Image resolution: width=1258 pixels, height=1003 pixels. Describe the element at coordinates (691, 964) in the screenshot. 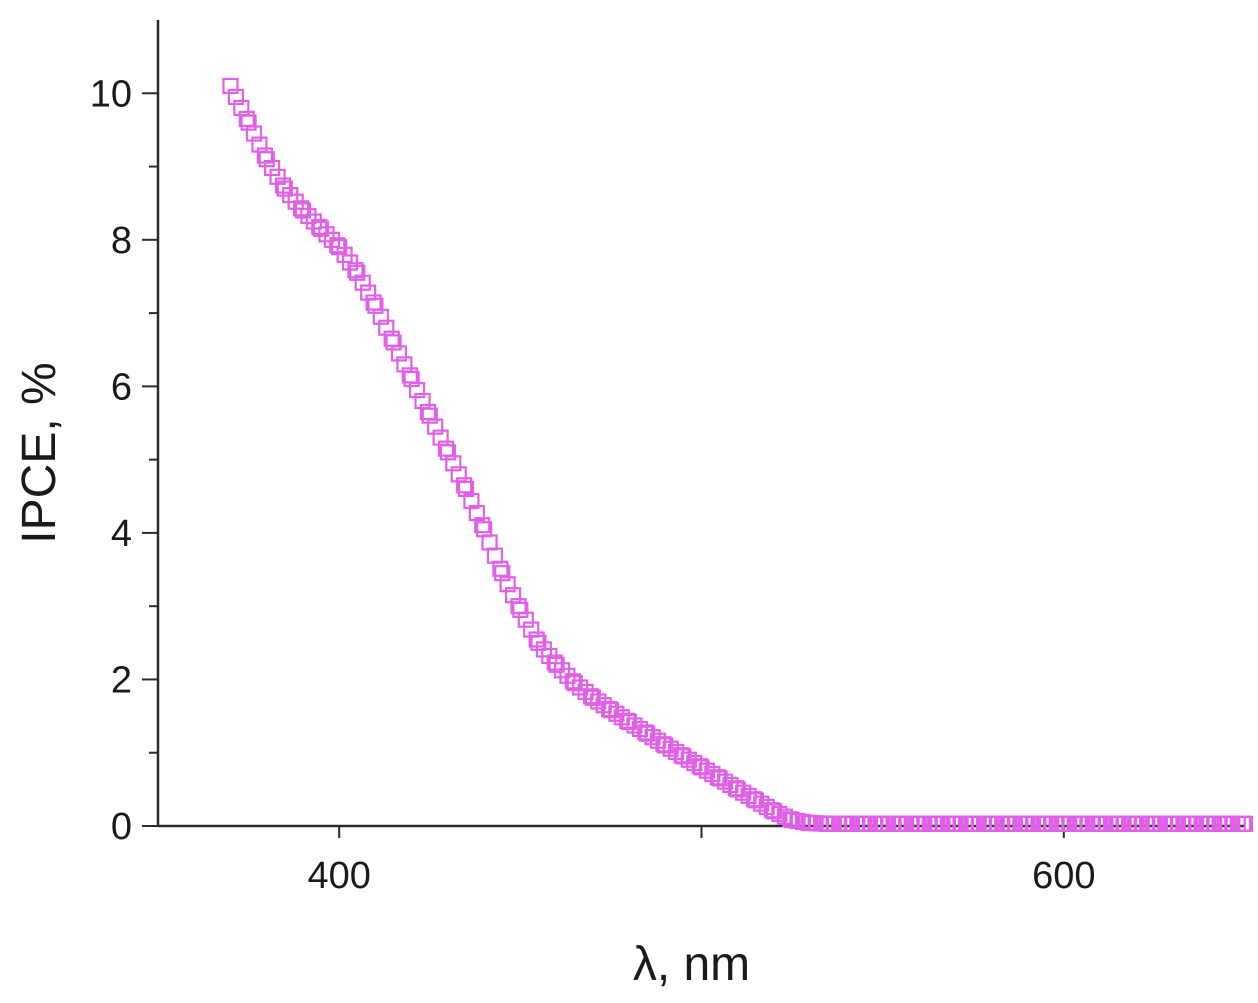

I see `x-axis-label: λ, nm` at that location.